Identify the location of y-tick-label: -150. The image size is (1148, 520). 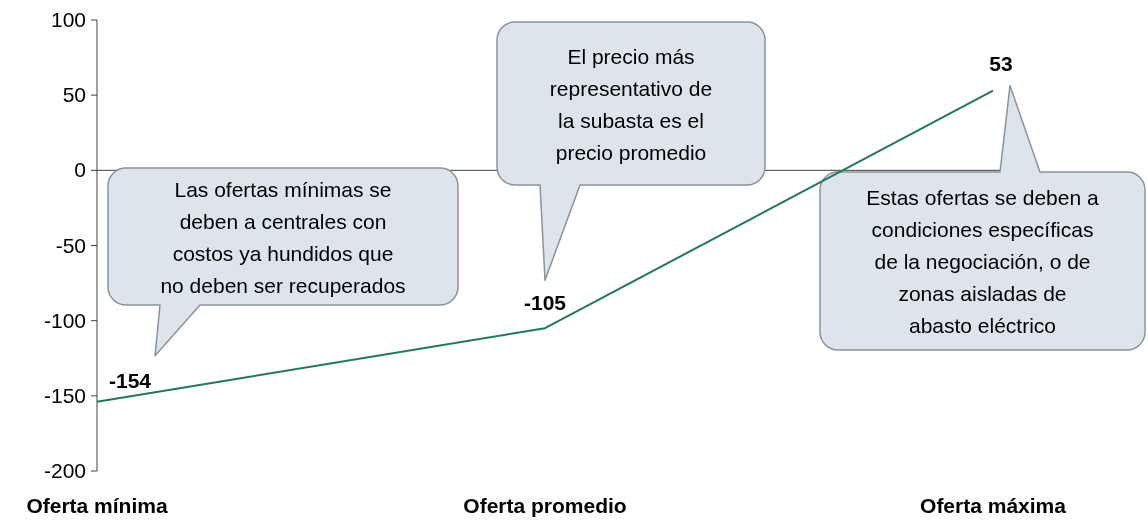
(64, 395).